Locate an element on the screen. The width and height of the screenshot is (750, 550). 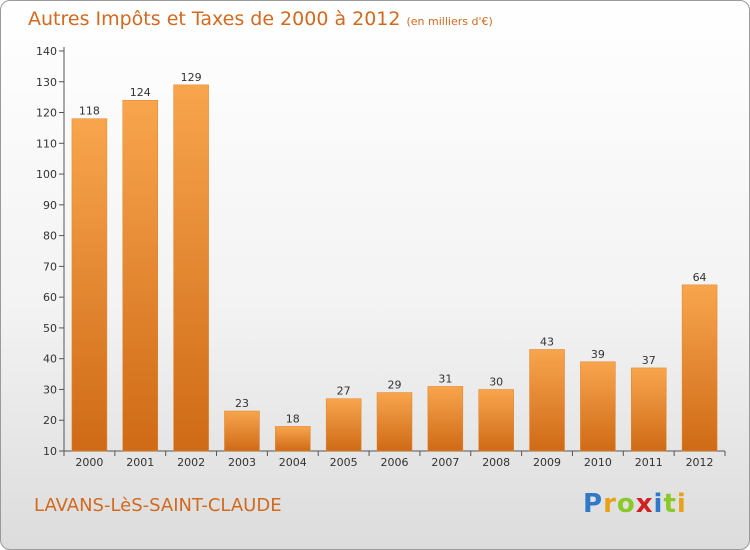
bar-2001 is located at coordinates (140, 275).